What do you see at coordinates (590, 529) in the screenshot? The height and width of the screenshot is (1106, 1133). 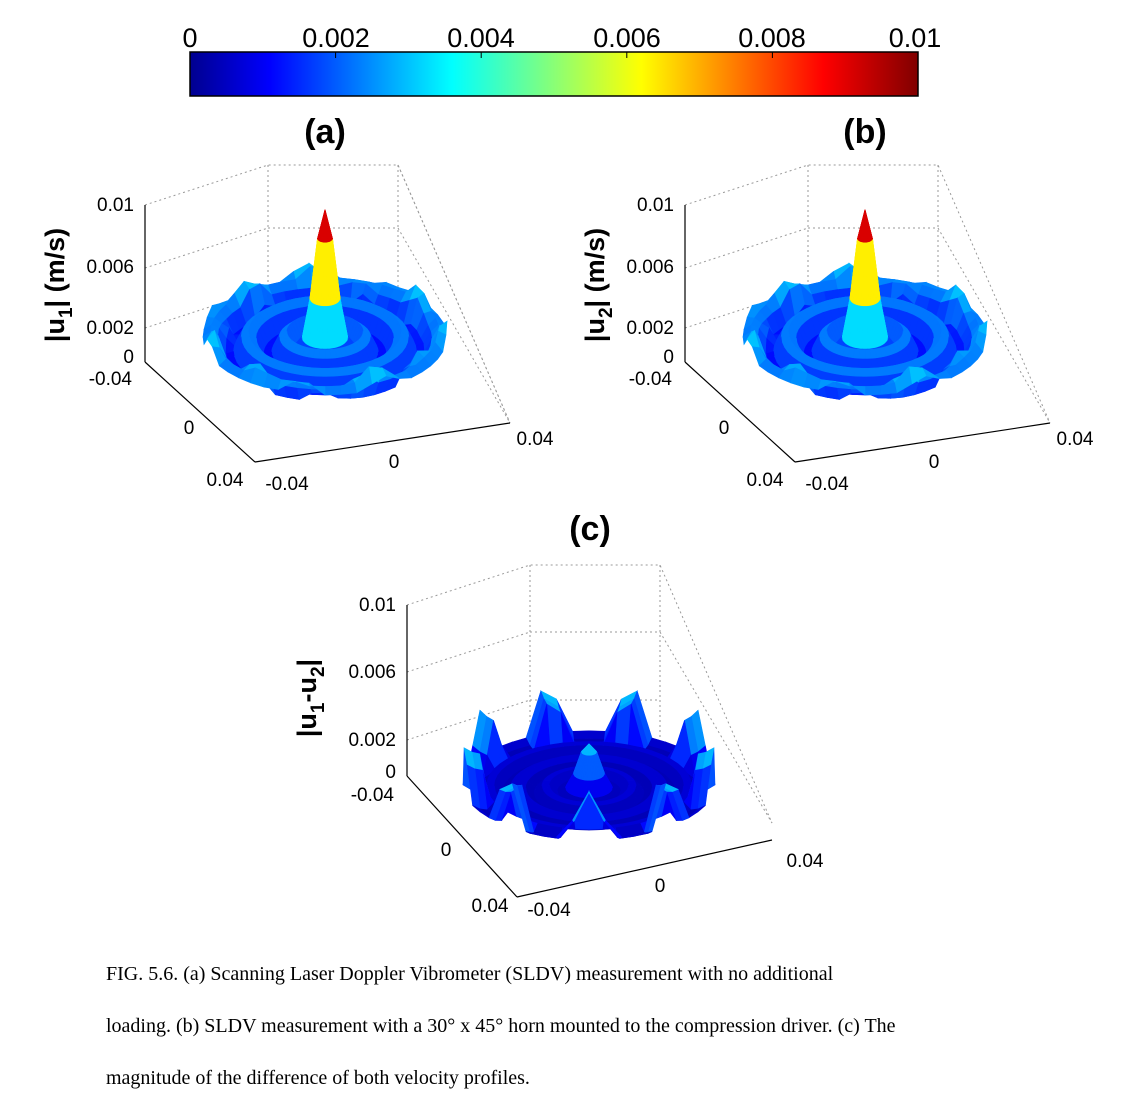 I see `panel-label-c: (c)` at bounding box center [590, 529].